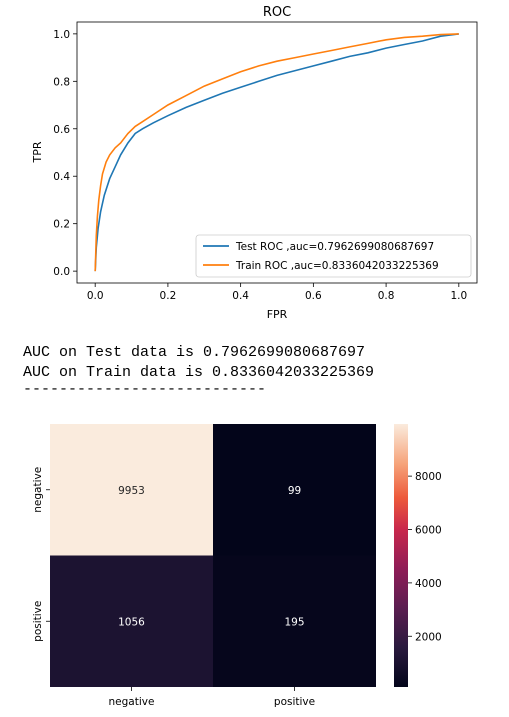 This screenshot has height=717, width=509. What do you see at coordinates (277, 12) in the screenshot?
I see `roc-title: ROC` at bounding box center [277, 12].